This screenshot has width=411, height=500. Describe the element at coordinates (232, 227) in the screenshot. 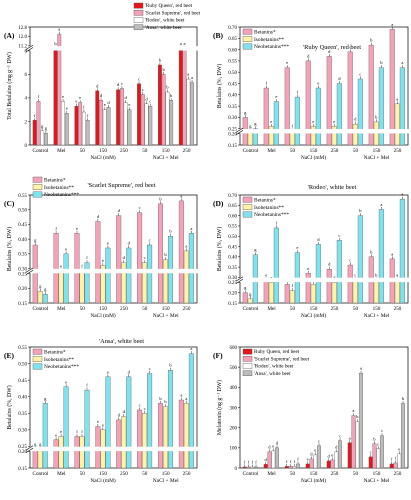

I see `y-tick-label: 0.55` at that location.